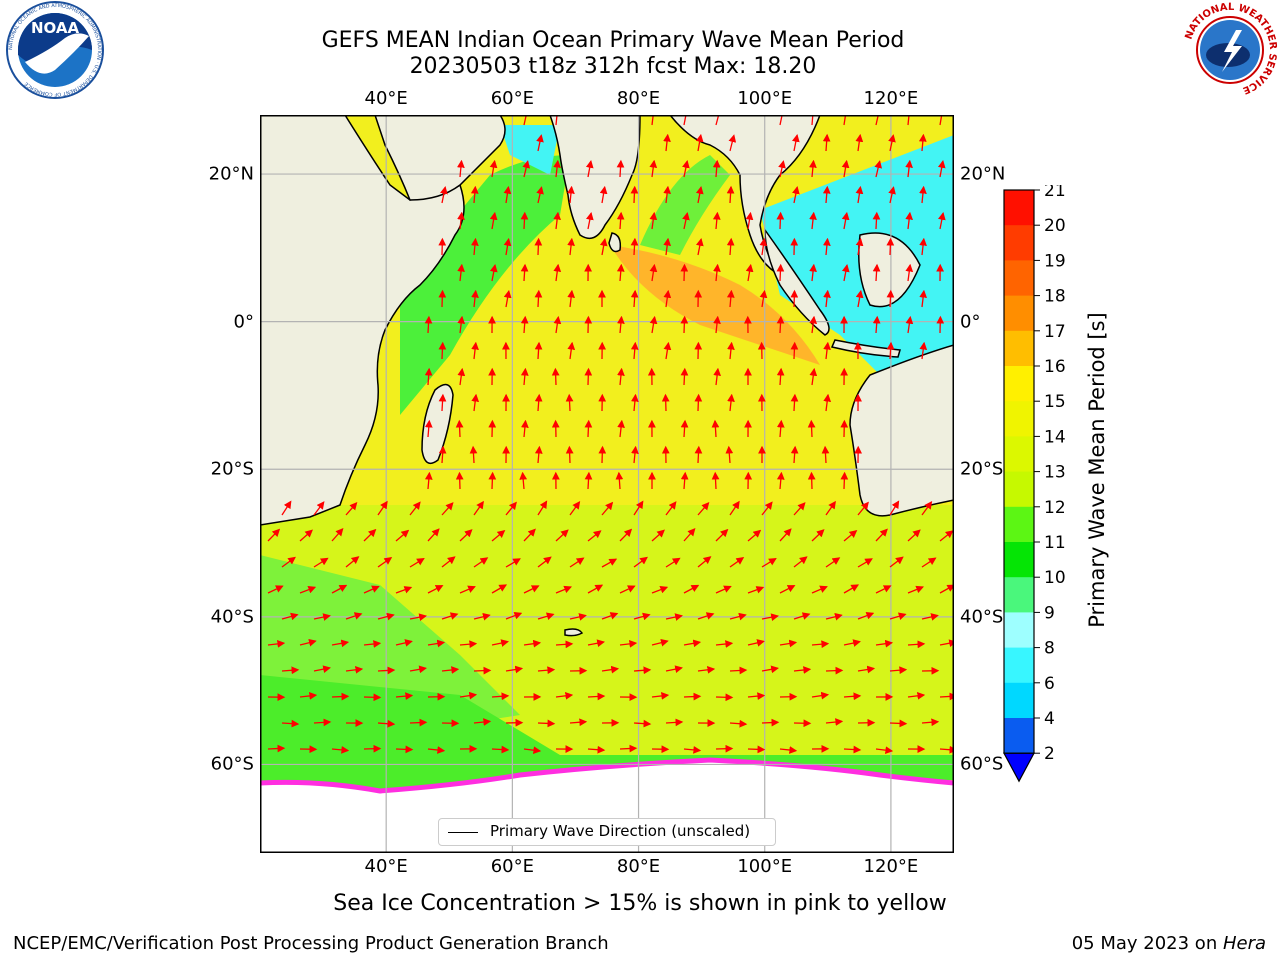 This screenshot has height=960, width=1280. What do you see at coordinates (765, 98) in the screenshot?
I see `lon-tick-top-3: 100°E` at bounding box center [765, 98].